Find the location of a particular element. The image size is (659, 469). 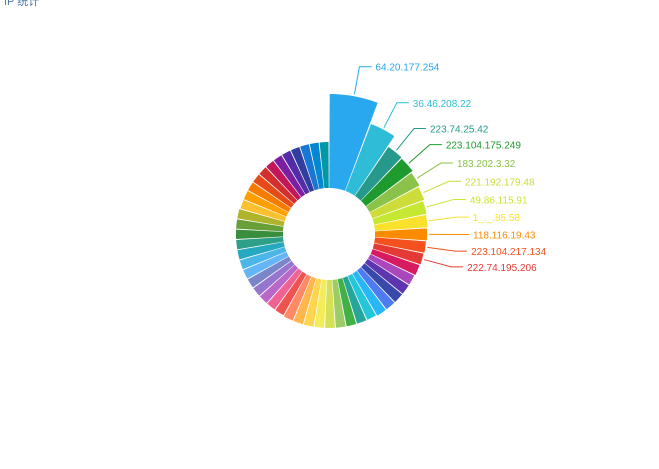

donut-hole is located at coordinates (329, 234).